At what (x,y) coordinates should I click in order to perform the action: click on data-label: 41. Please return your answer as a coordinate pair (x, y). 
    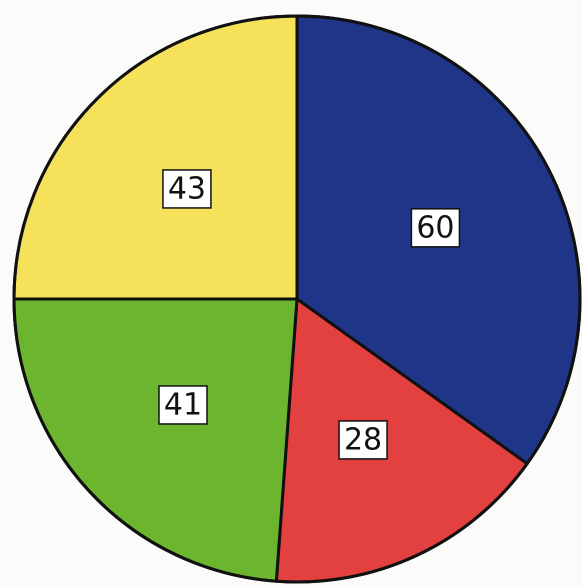
    Looking at the image, I should click on (183, 404).